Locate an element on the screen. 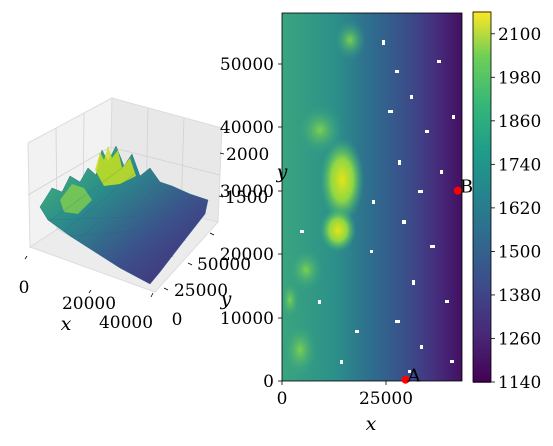  colorbar-levels is located at coordinates (482, 197).